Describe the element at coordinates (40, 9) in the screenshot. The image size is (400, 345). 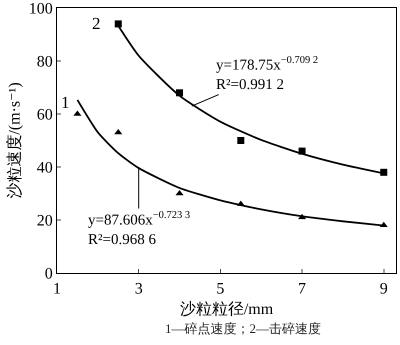
I see `y-tick-label: 100` at that location.